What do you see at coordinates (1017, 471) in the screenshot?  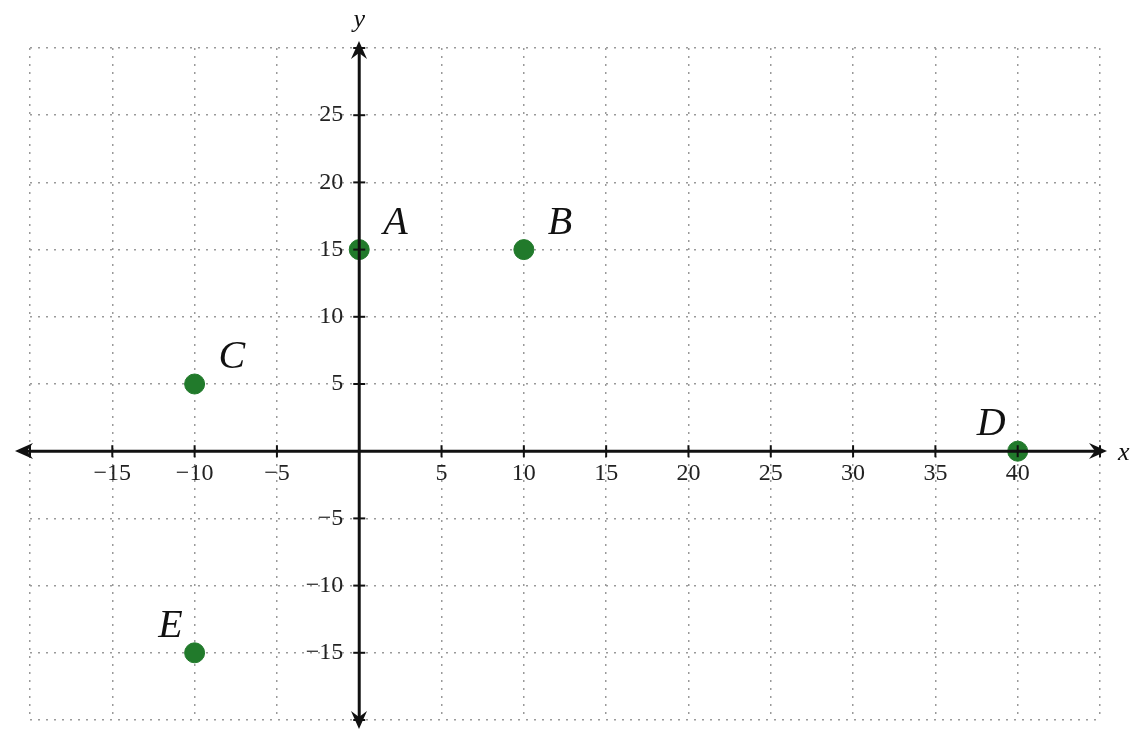 I see `x-tick-label: 40` at bounding box center [1017, 471].